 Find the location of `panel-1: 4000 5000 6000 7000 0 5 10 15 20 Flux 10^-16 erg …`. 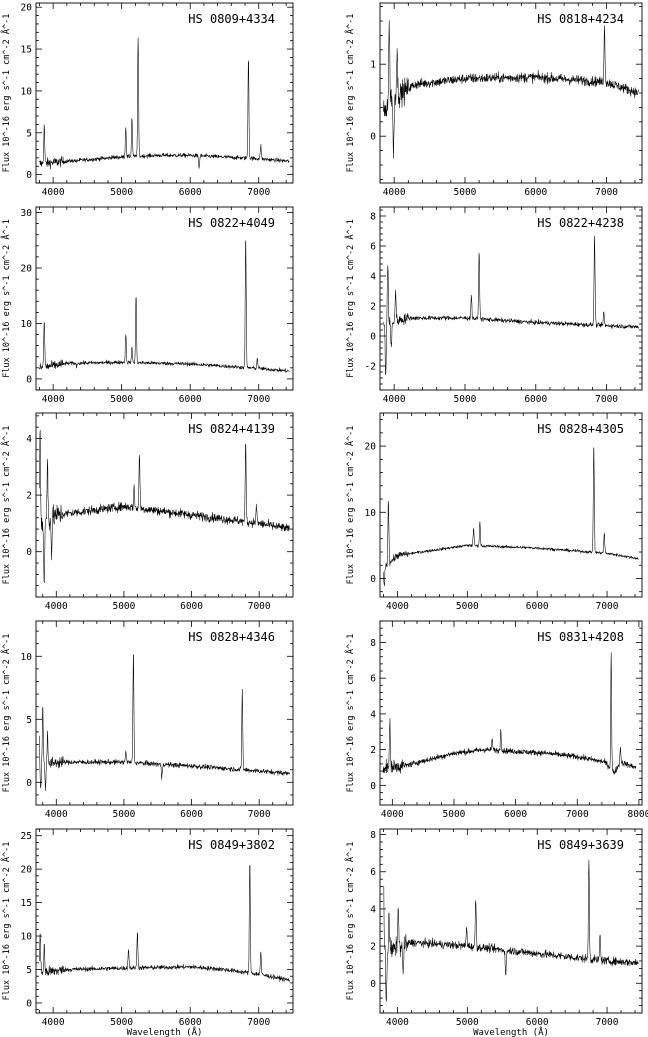

panel-1: 4000 5000 6000 7000 0 5 10 15 20 Flux 10^-16 erg … is located at coordinates (147, 100).